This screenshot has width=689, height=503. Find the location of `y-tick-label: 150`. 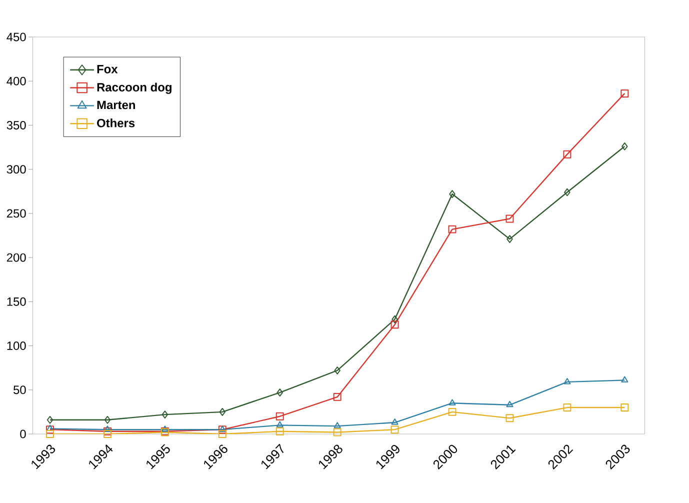

y-tick-label: 150 is located at coordinates (16, 301).